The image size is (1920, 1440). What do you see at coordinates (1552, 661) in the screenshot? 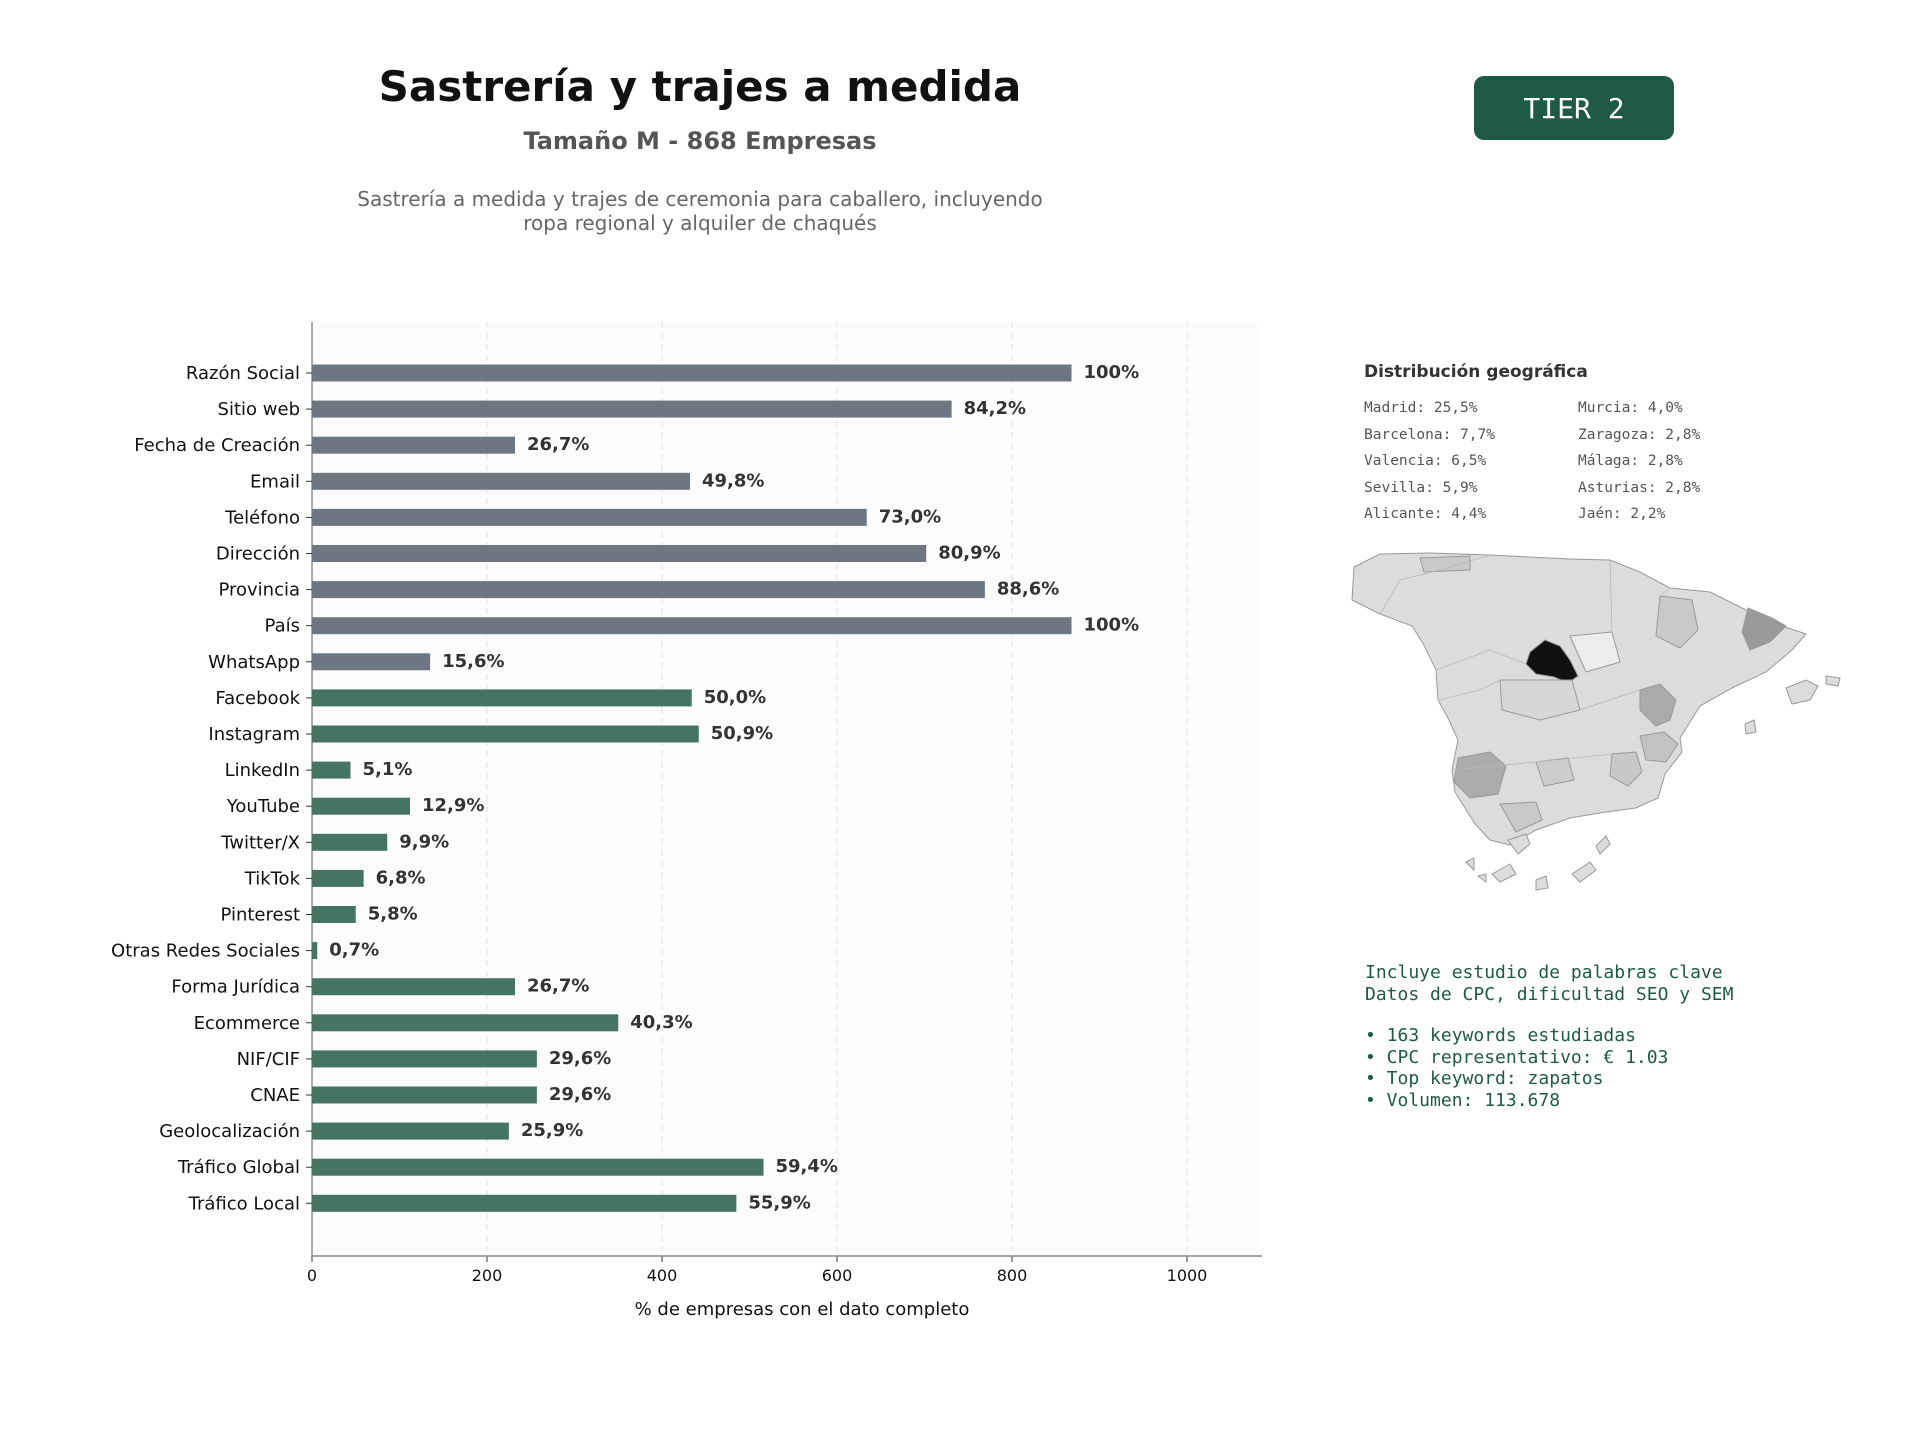
I see `map-region-madrid` at bounding box center [1552, 661].